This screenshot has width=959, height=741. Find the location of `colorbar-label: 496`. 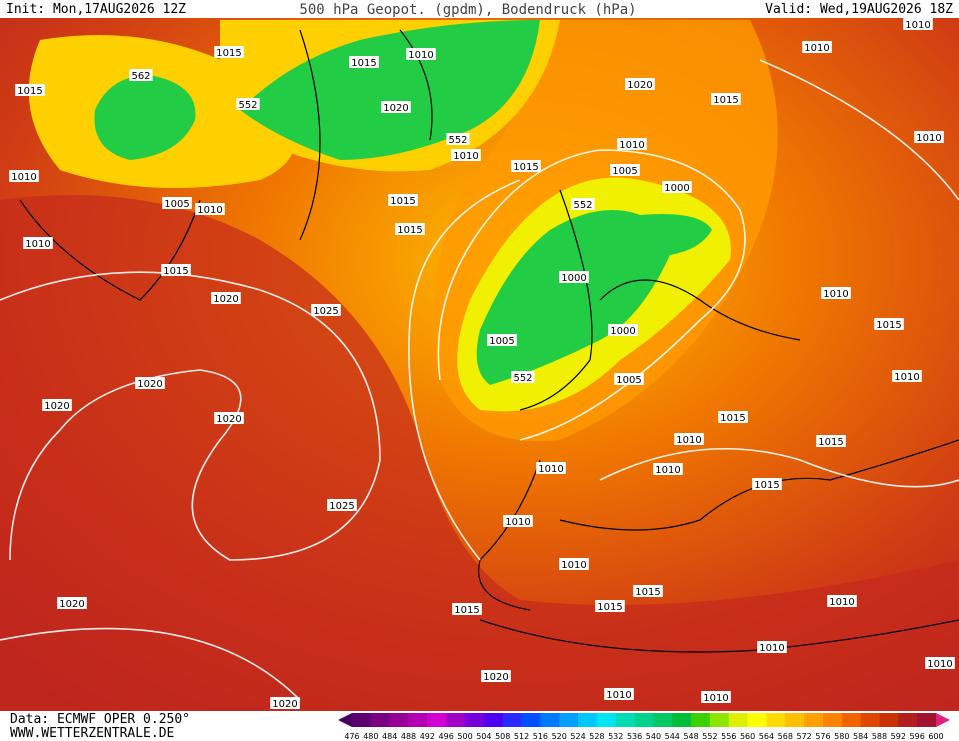

colorbar-label: 496 is located at coordinates (446, 736).